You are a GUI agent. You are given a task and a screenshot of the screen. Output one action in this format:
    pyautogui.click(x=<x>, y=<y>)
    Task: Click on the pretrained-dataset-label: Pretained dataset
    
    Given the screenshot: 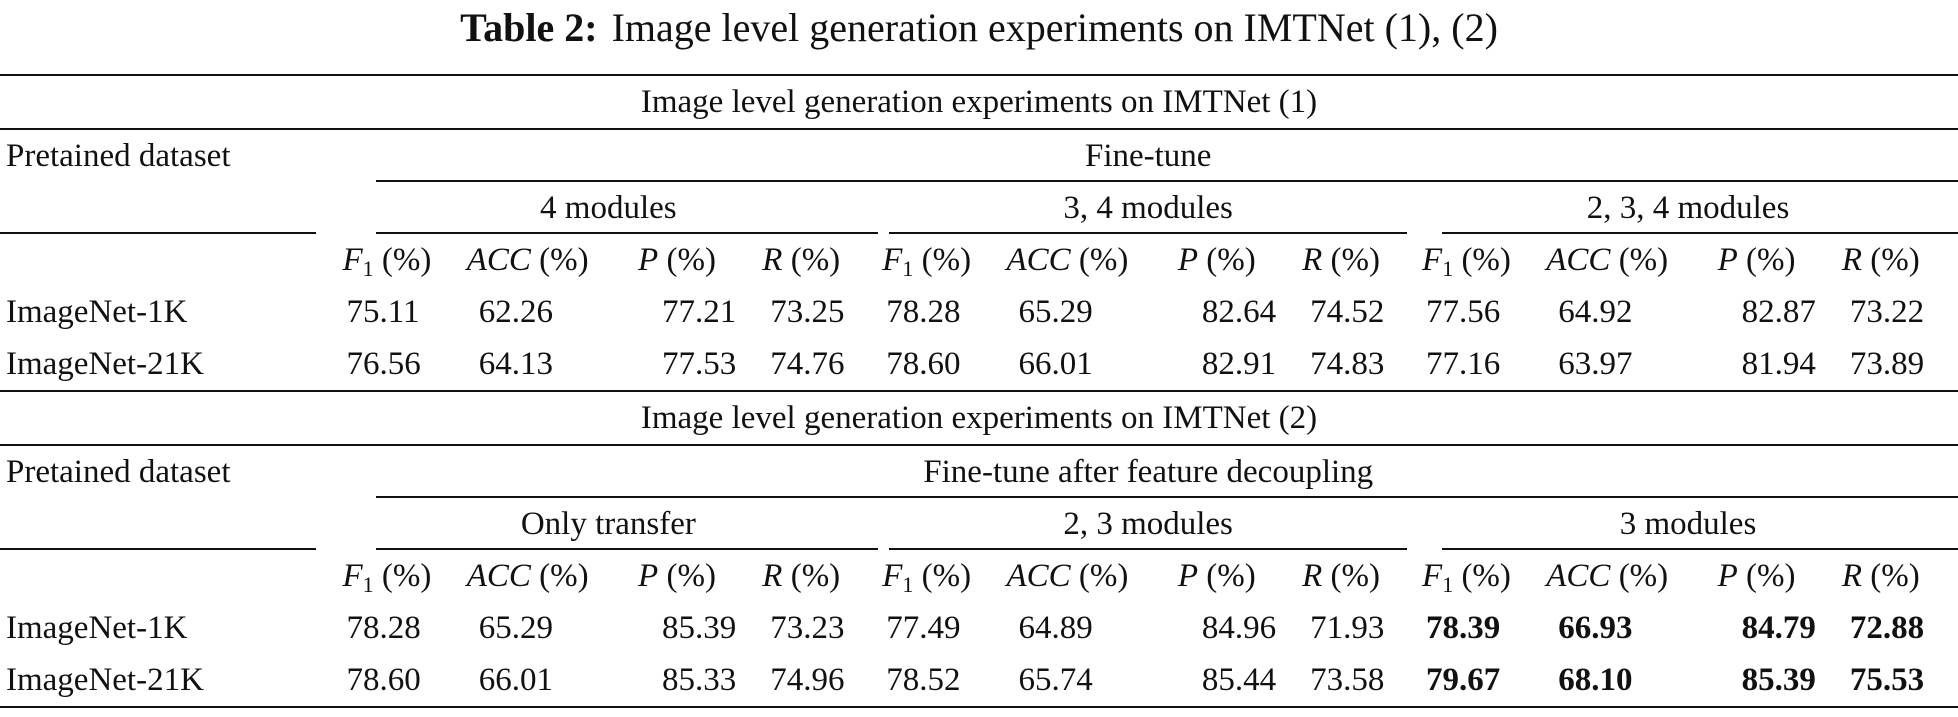 What is the action you would take?
    pyautogui.click(x=118, y=156)
    